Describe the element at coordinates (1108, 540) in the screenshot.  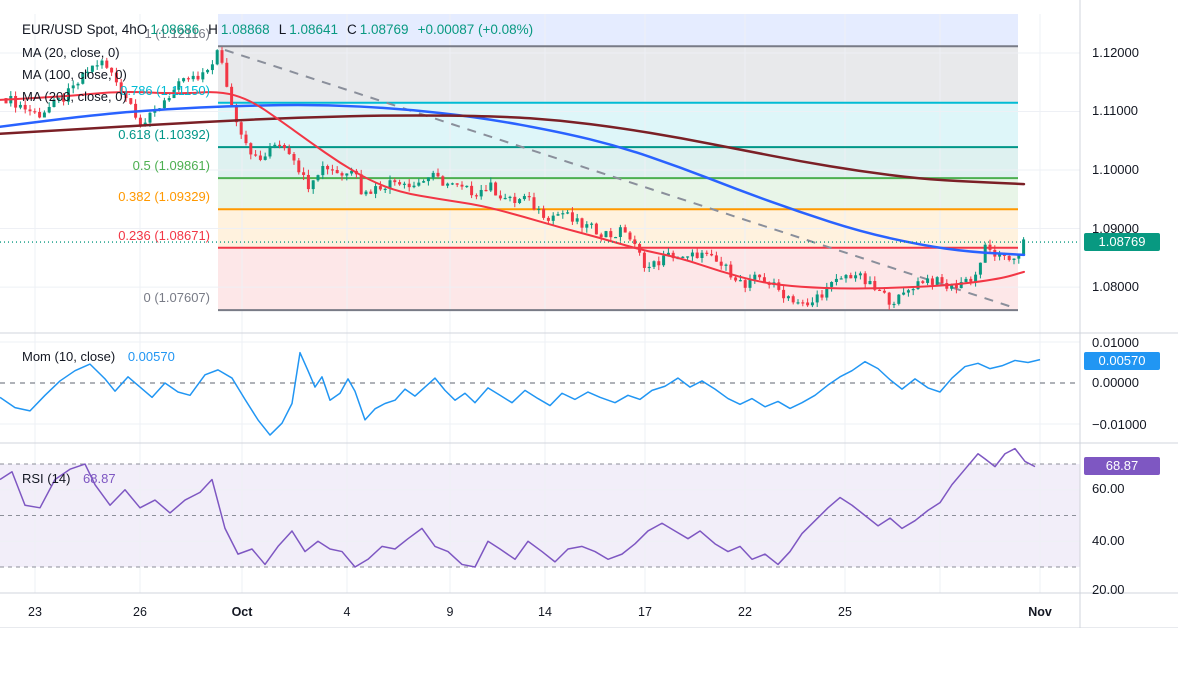
I see `axis-tick-label: 40.00` at that location.